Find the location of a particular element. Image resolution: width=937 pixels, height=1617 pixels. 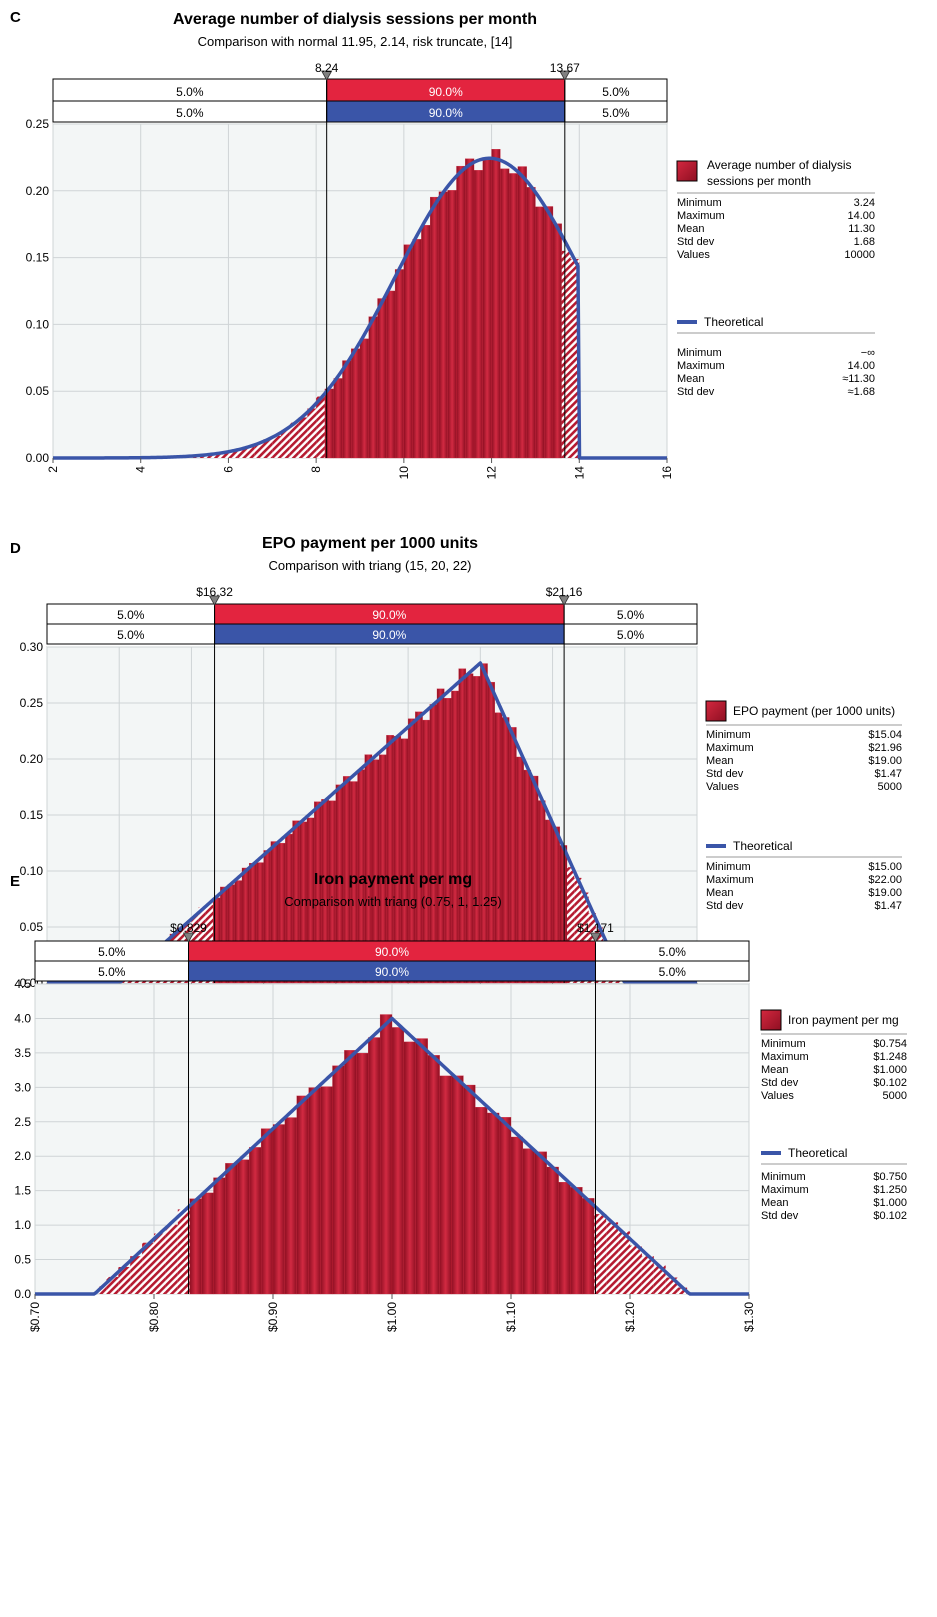

stat-value: $1.250 is located at coordinates (890, 1190).